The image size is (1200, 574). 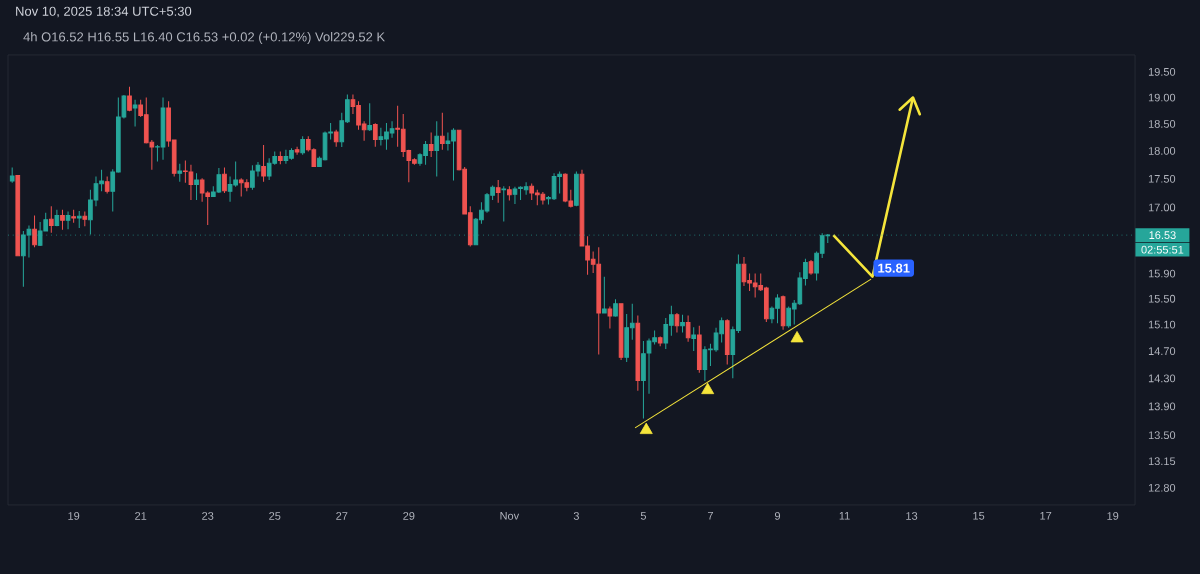 What do you see at coordinates (1162, 487) in the screenshot?
I see `y-tick-label: 12.80` at bounding box center [1162, 487].